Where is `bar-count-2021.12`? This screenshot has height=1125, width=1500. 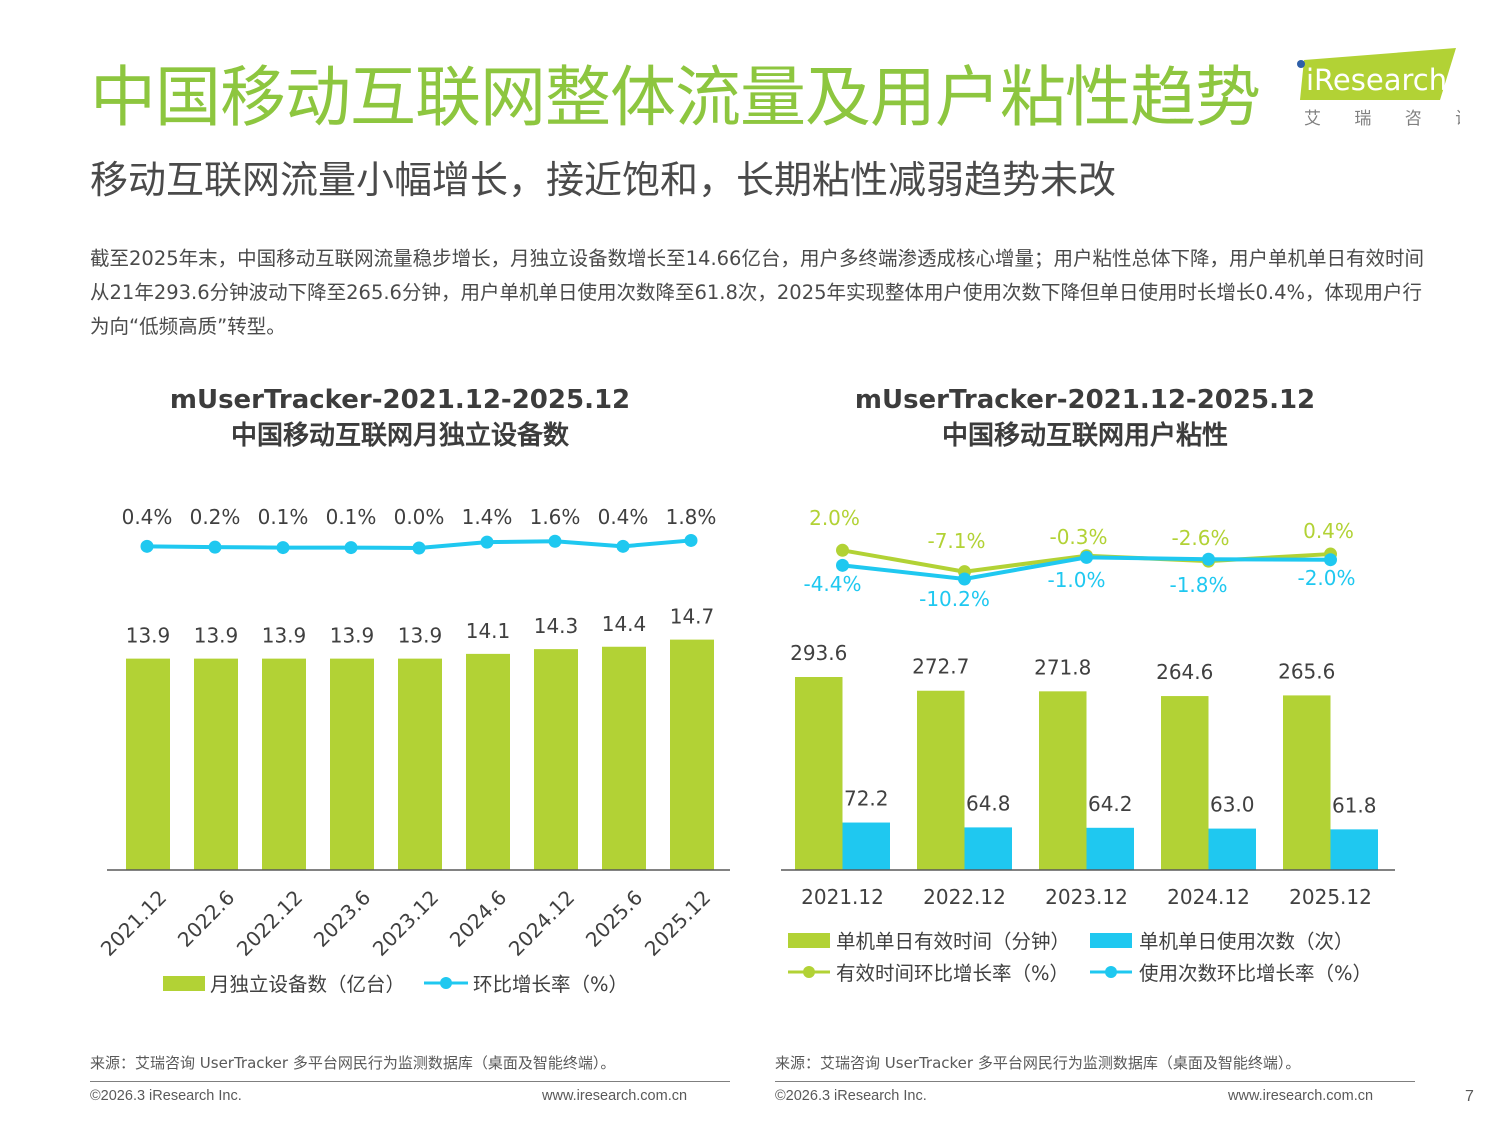 bar-count-2021.12 is located at coordinates (866, 846).